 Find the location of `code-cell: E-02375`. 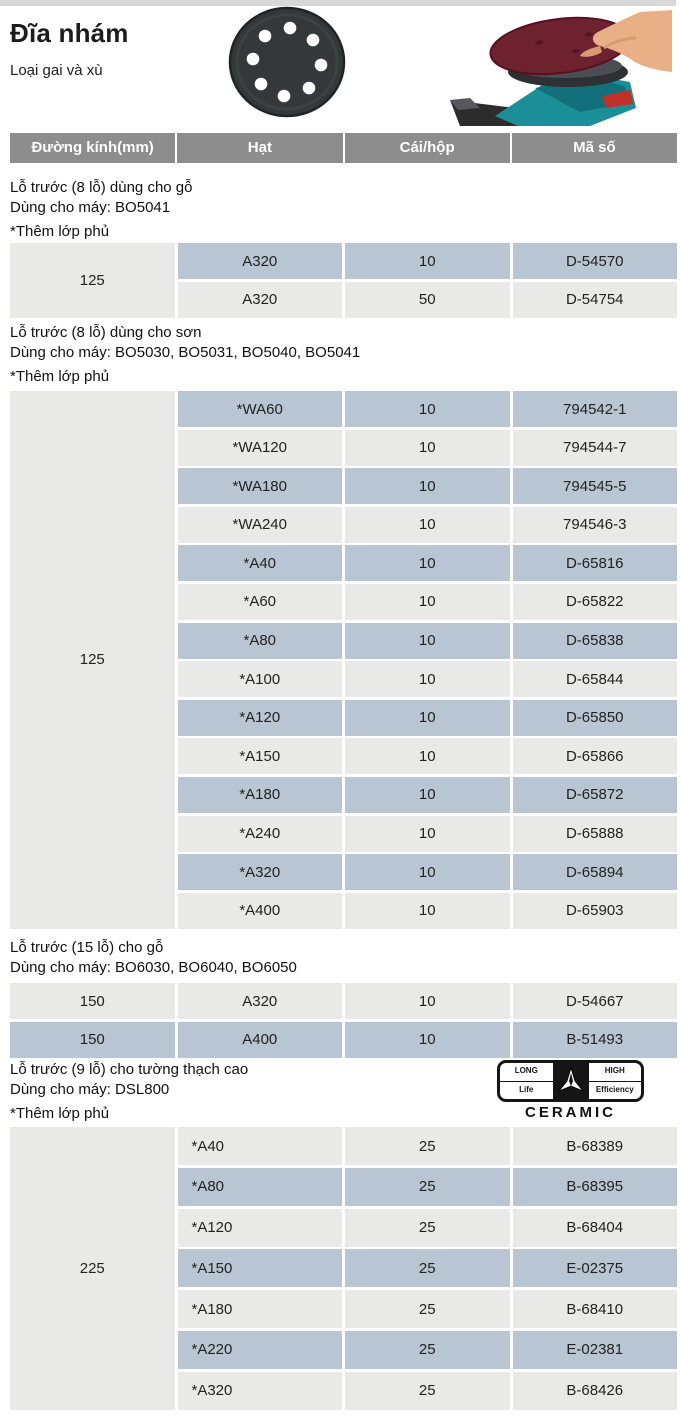

code-cell: E-02375 is located at coordinates (594, 1268).